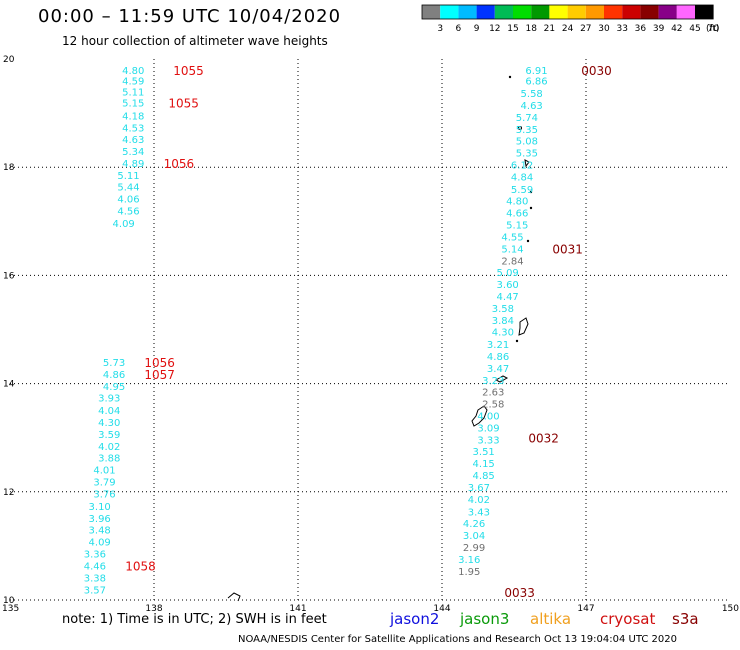 Image resolution: width=740 pixels, height=650 pixels. I want to click on wave-value-0-15: 4.86, so click(114, 375).